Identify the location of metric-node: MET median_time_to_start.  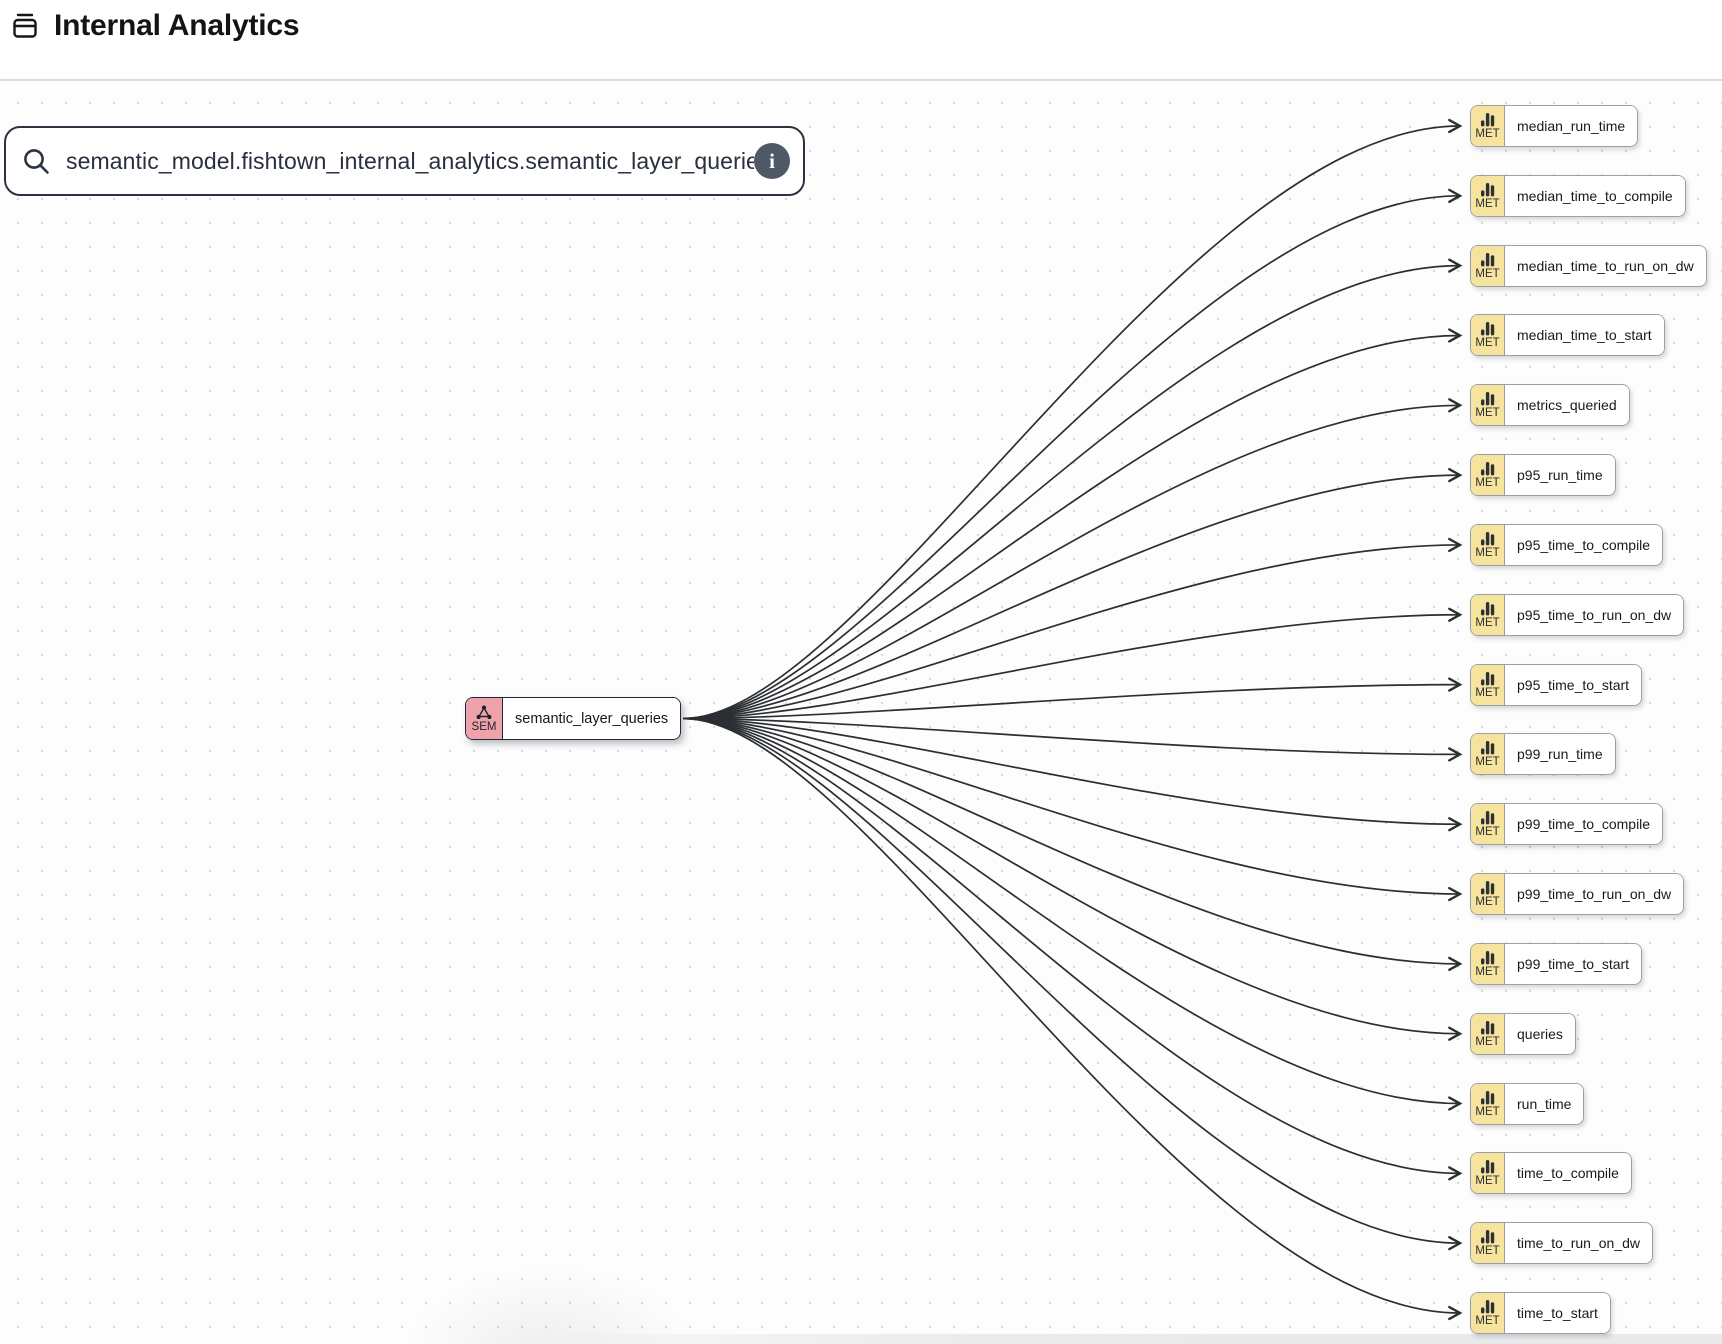
(1567, 335).